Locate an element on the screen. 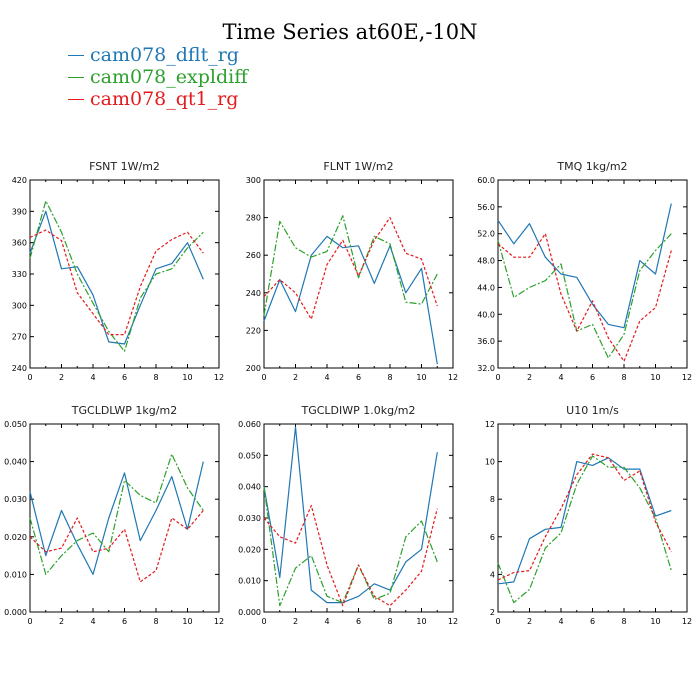 The image size is (700, 700). y-tick-label: 270 is located at coordinates (19, 337).